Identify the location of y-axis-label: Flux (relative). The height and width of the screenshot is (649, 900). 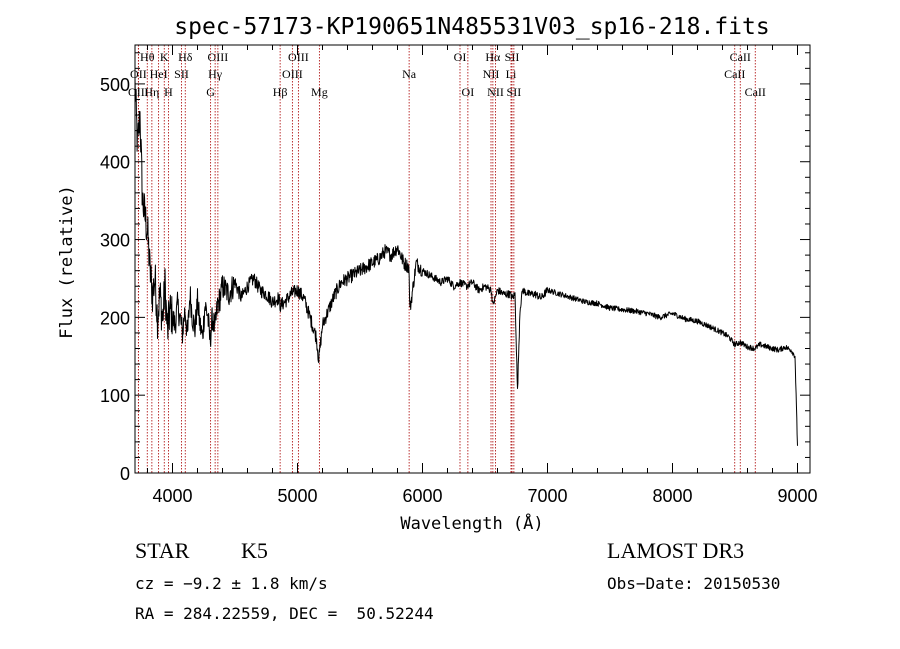
(67, 262).